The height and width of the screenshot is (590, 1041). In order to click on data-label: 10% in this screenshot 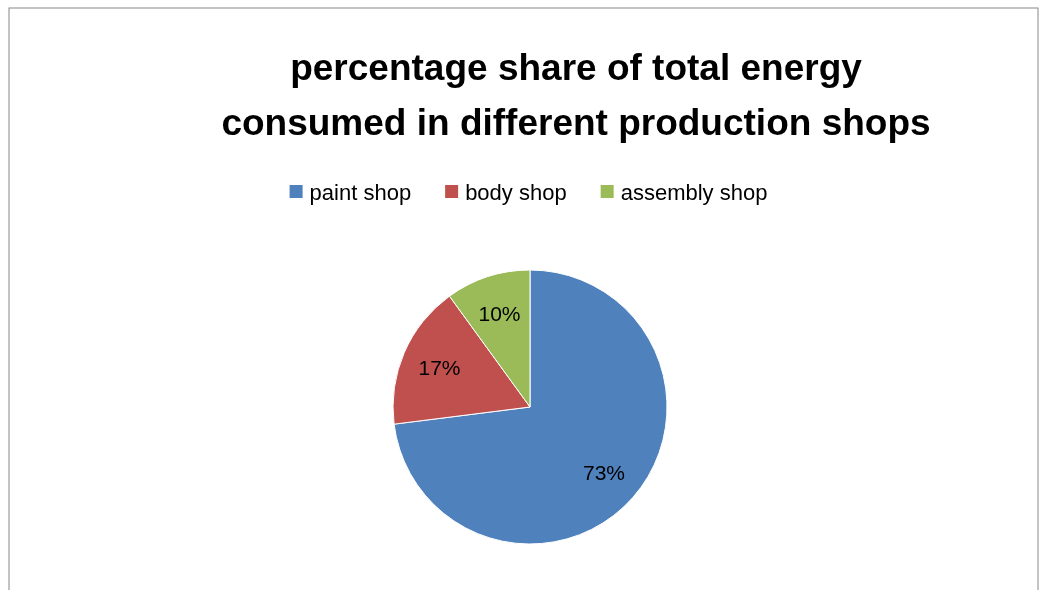, I will do `click(499, 313)`.